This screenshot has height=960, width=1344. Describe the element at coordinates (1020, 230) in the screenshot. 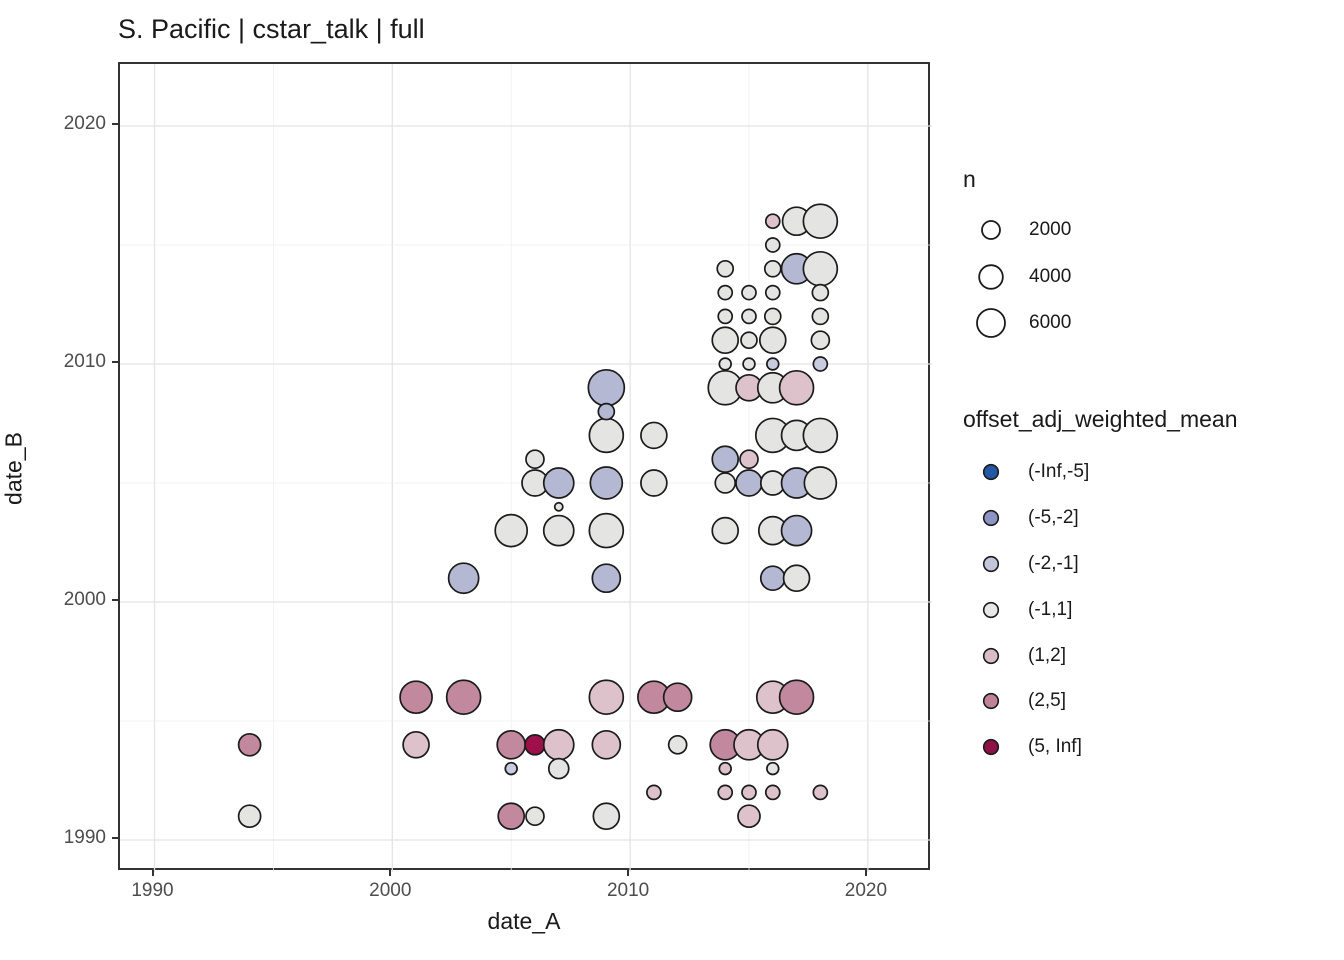

I see `size-legend-entry: 2000` at that location.